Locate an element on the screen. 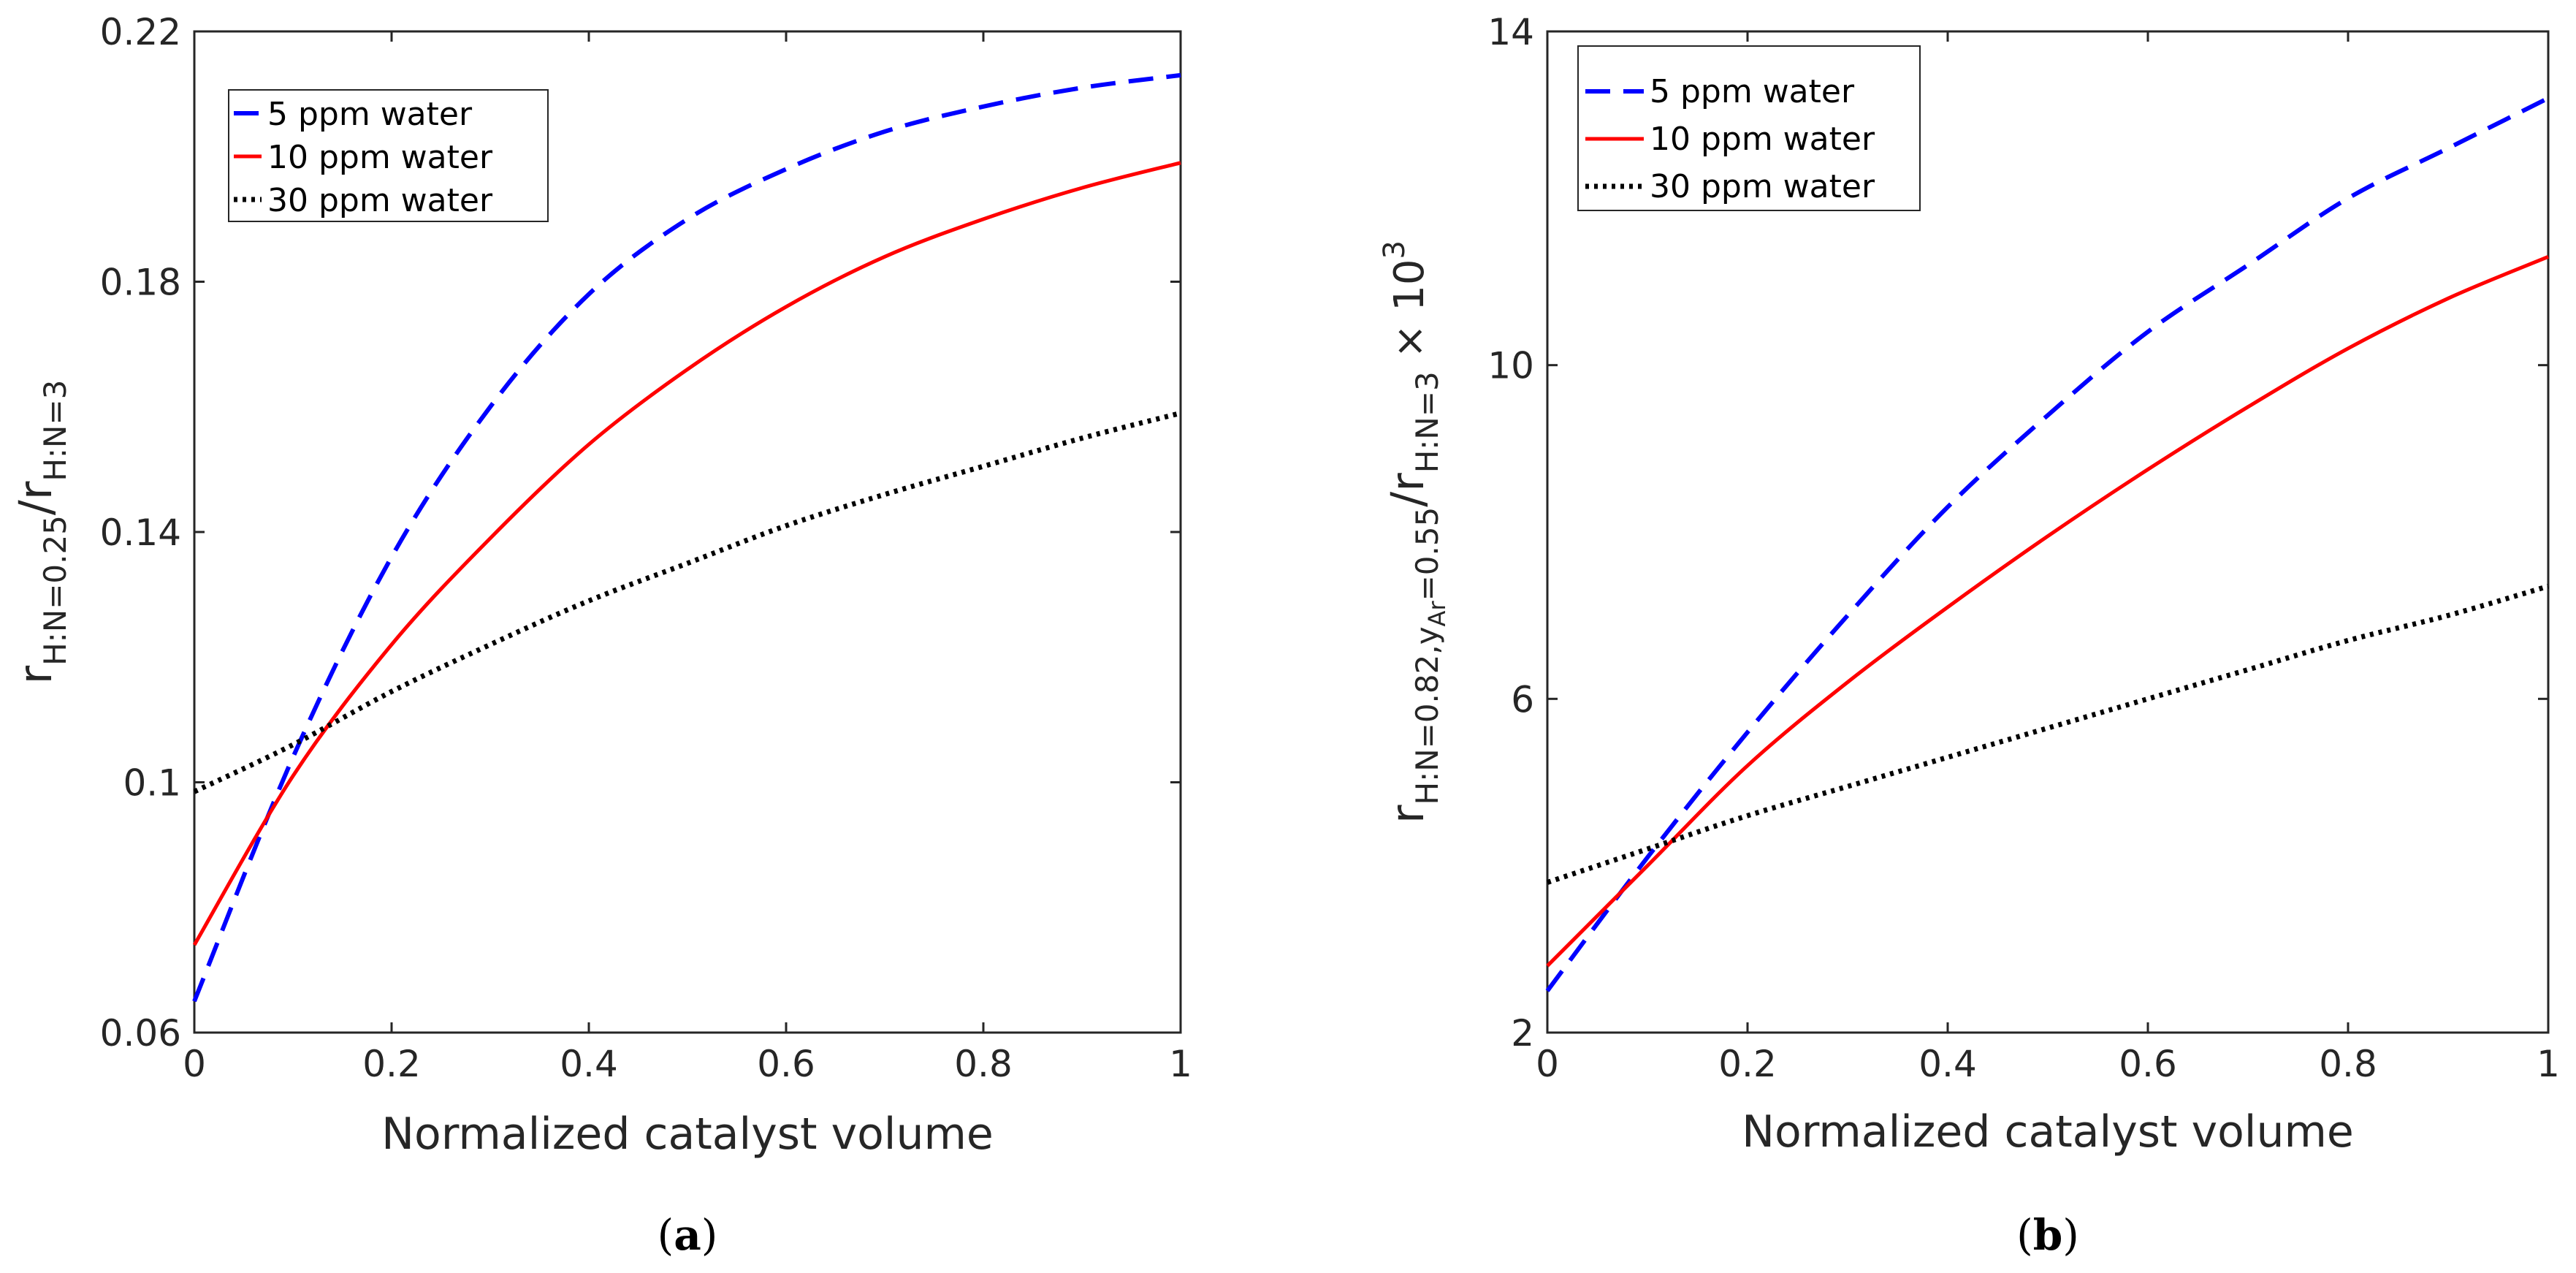 The height and width of the screenshot is (1273, 2576). panel-a-x-tick-label: 0.4 is located at coordinates (589, 1064).